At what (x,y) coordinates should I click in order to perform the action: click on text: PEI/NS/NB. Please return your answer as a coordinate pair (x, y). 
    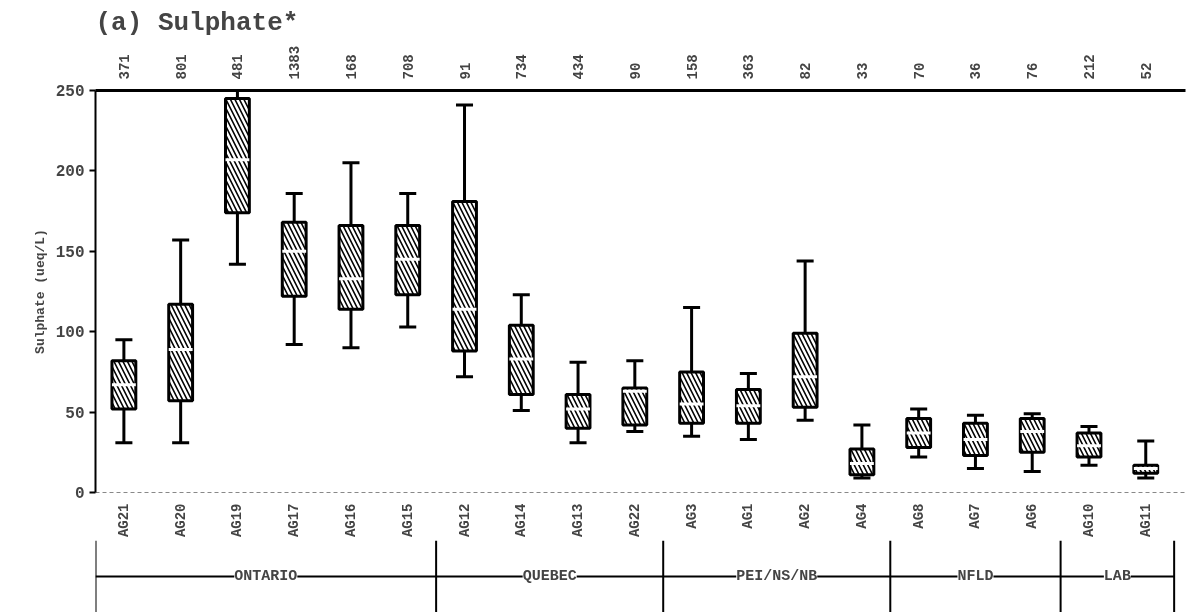
    Looking at the image, I should click on (777, 576).